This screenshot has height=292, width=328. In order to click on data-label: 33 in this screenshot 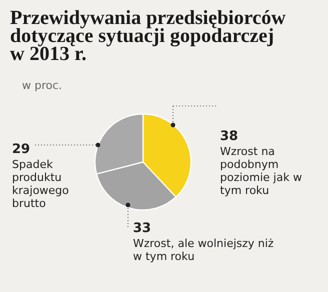, I will do `click(142, 228)`.